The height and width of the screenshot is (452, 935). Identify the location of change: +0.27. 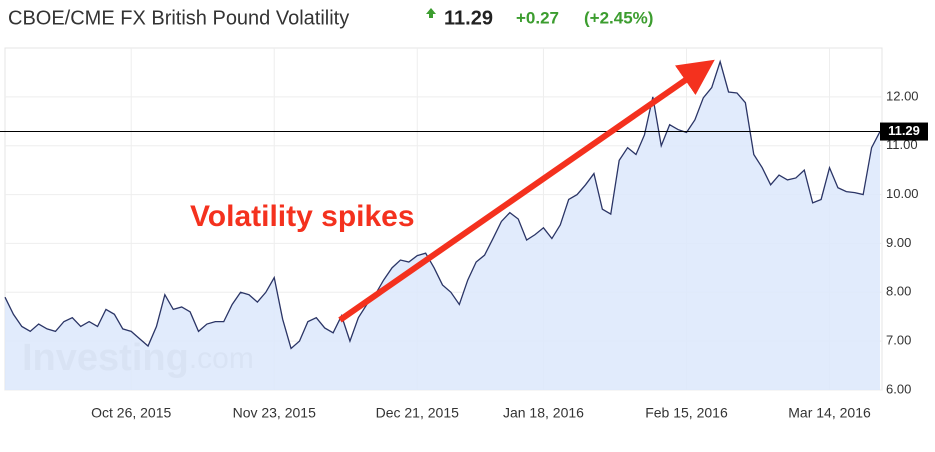
(537, 17).